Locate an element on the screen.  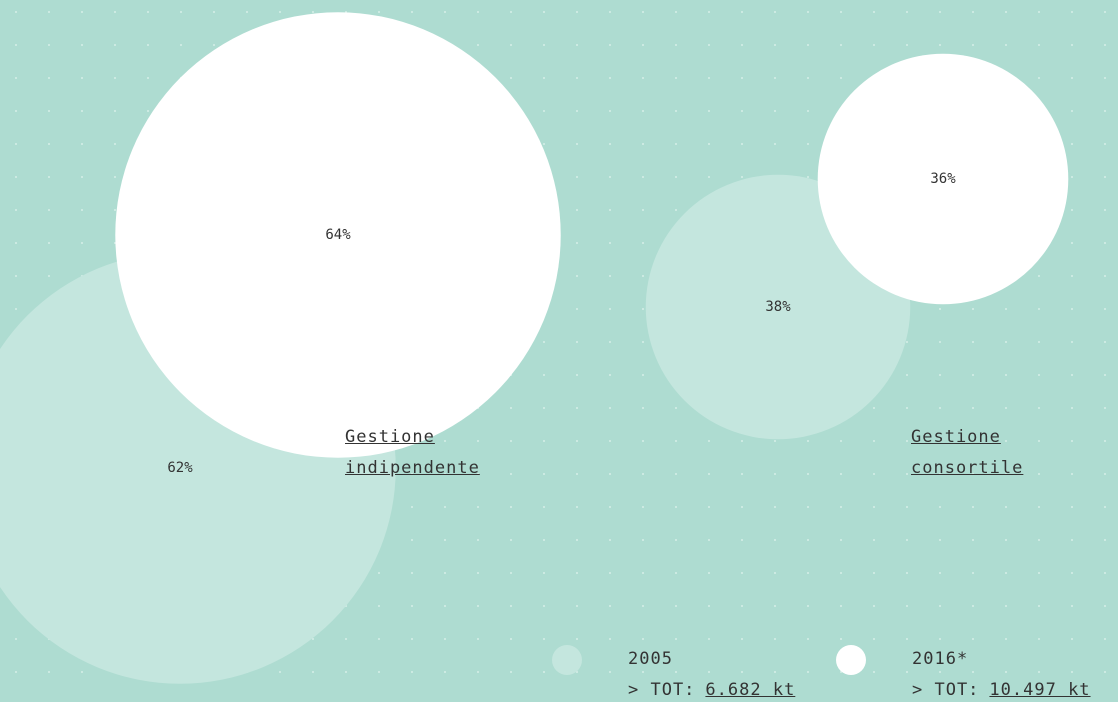
data-label: 38% is located at coordinates (778, 307).